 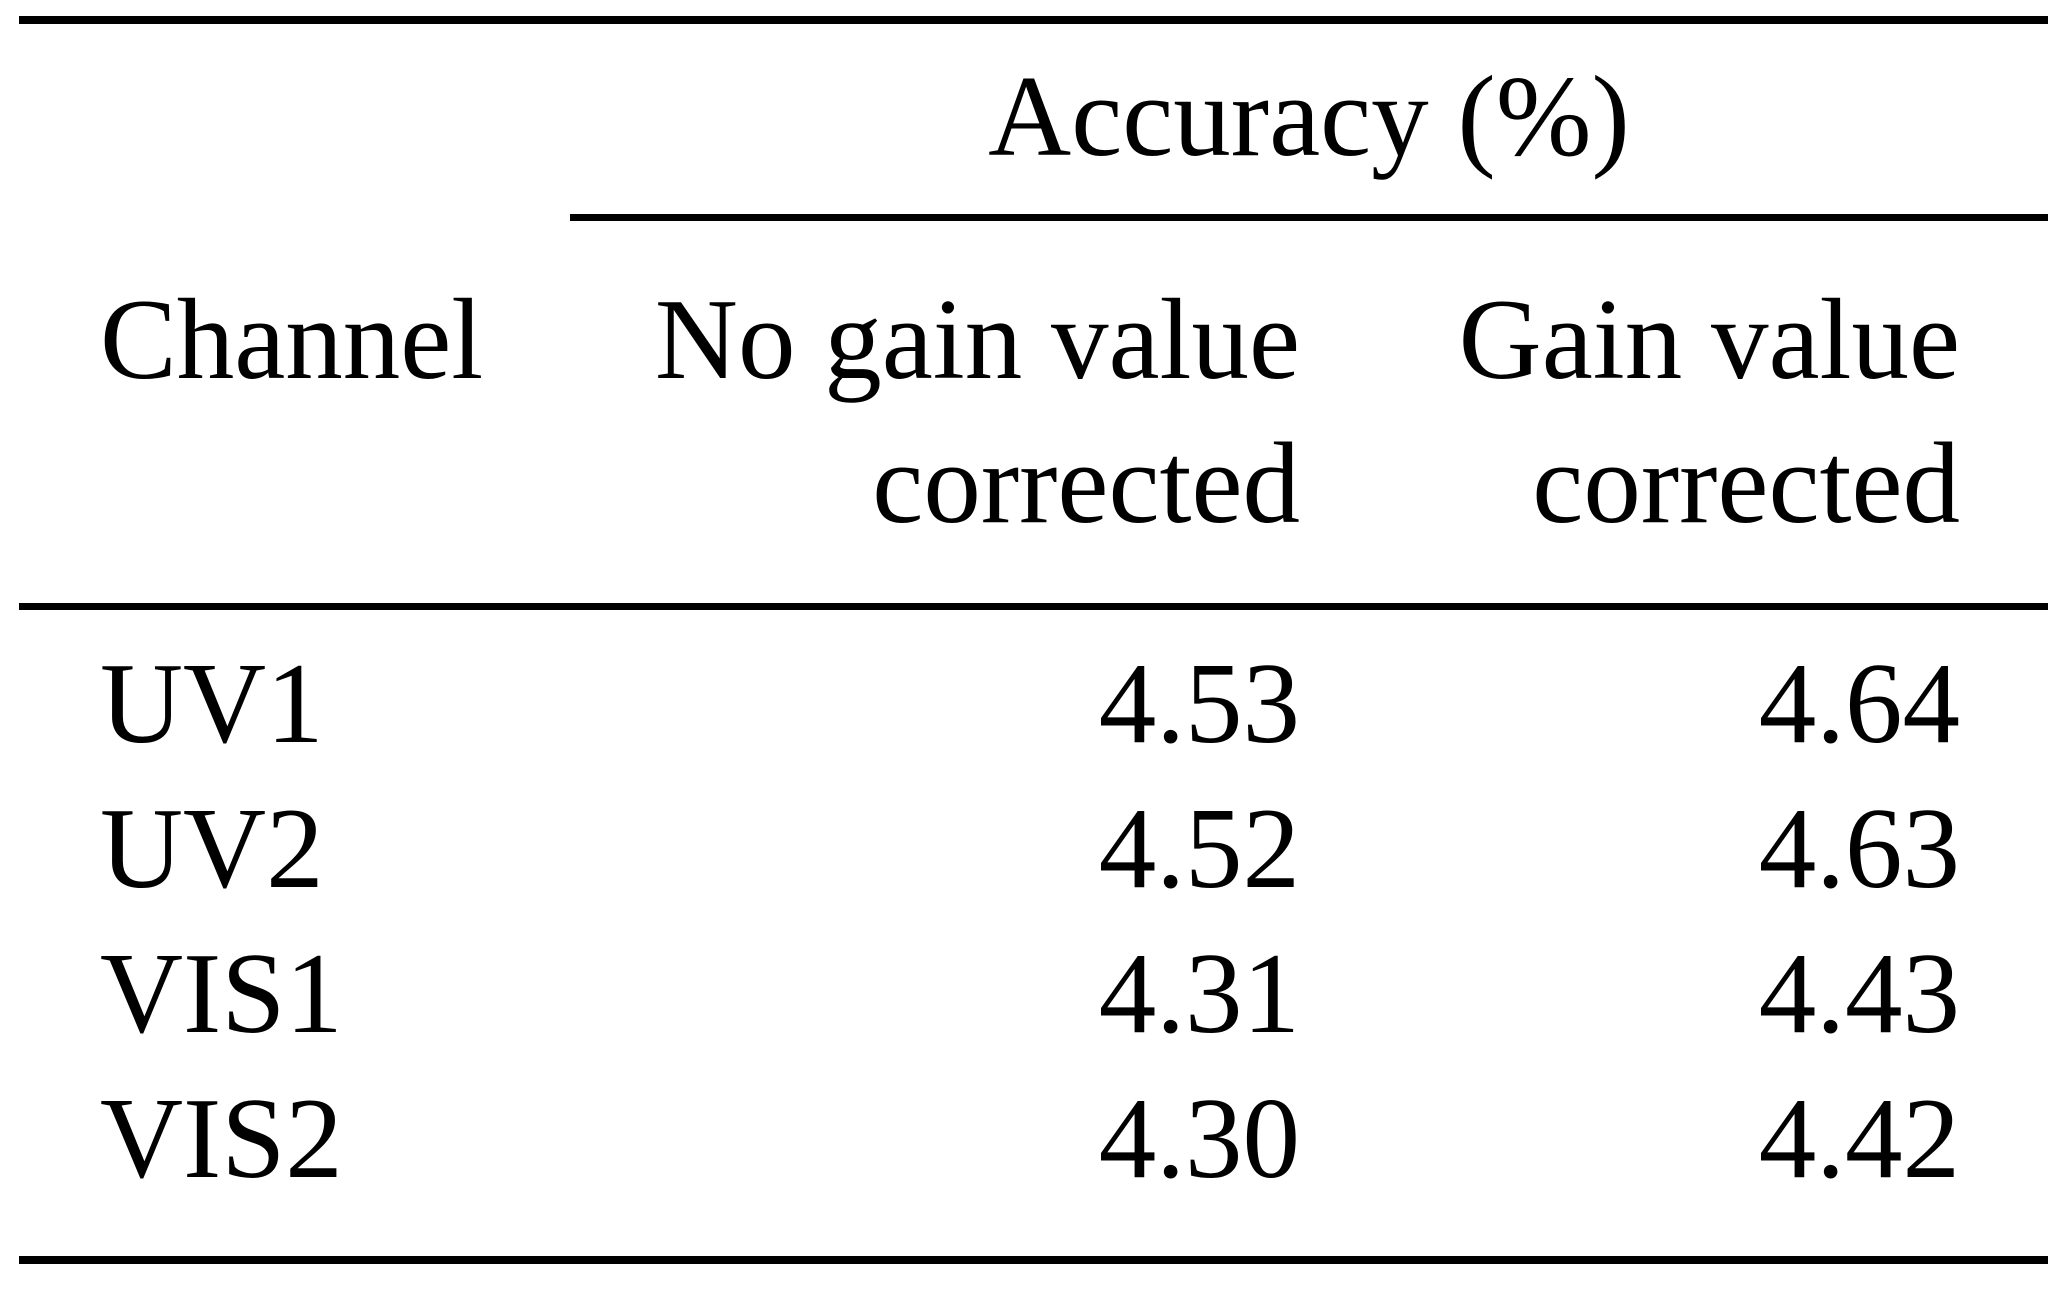 What do you see at coordinates (1859, 848) in the screenshot?
I see `row-gain-value: 4.63` at bounding box center [1859, 848].